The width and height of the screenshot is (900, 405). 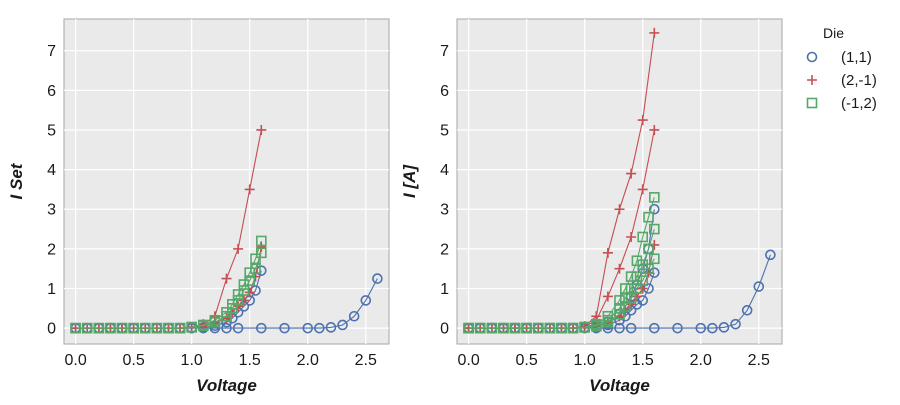 I want to click on legend: Die (1,1) (2,-1) (-1,2), so click(x=841, y=68).